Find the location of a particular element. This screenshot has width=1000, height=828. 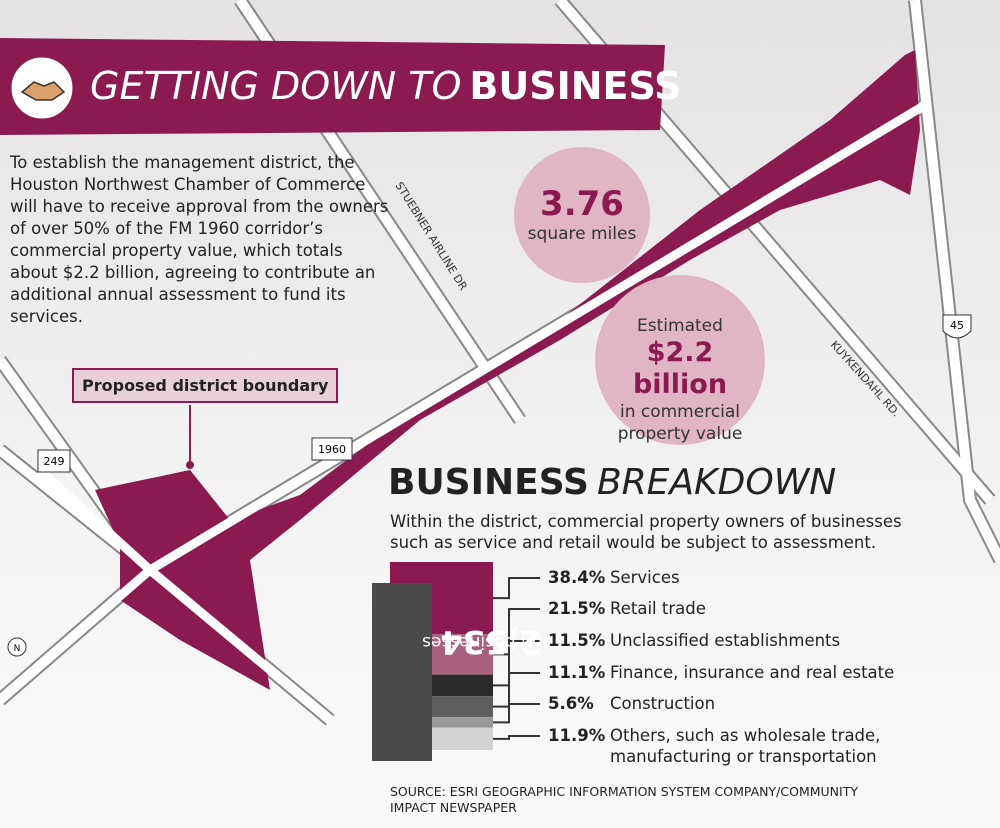

boundary-label: Proposed district boundary is located at coordinates (205, 385).